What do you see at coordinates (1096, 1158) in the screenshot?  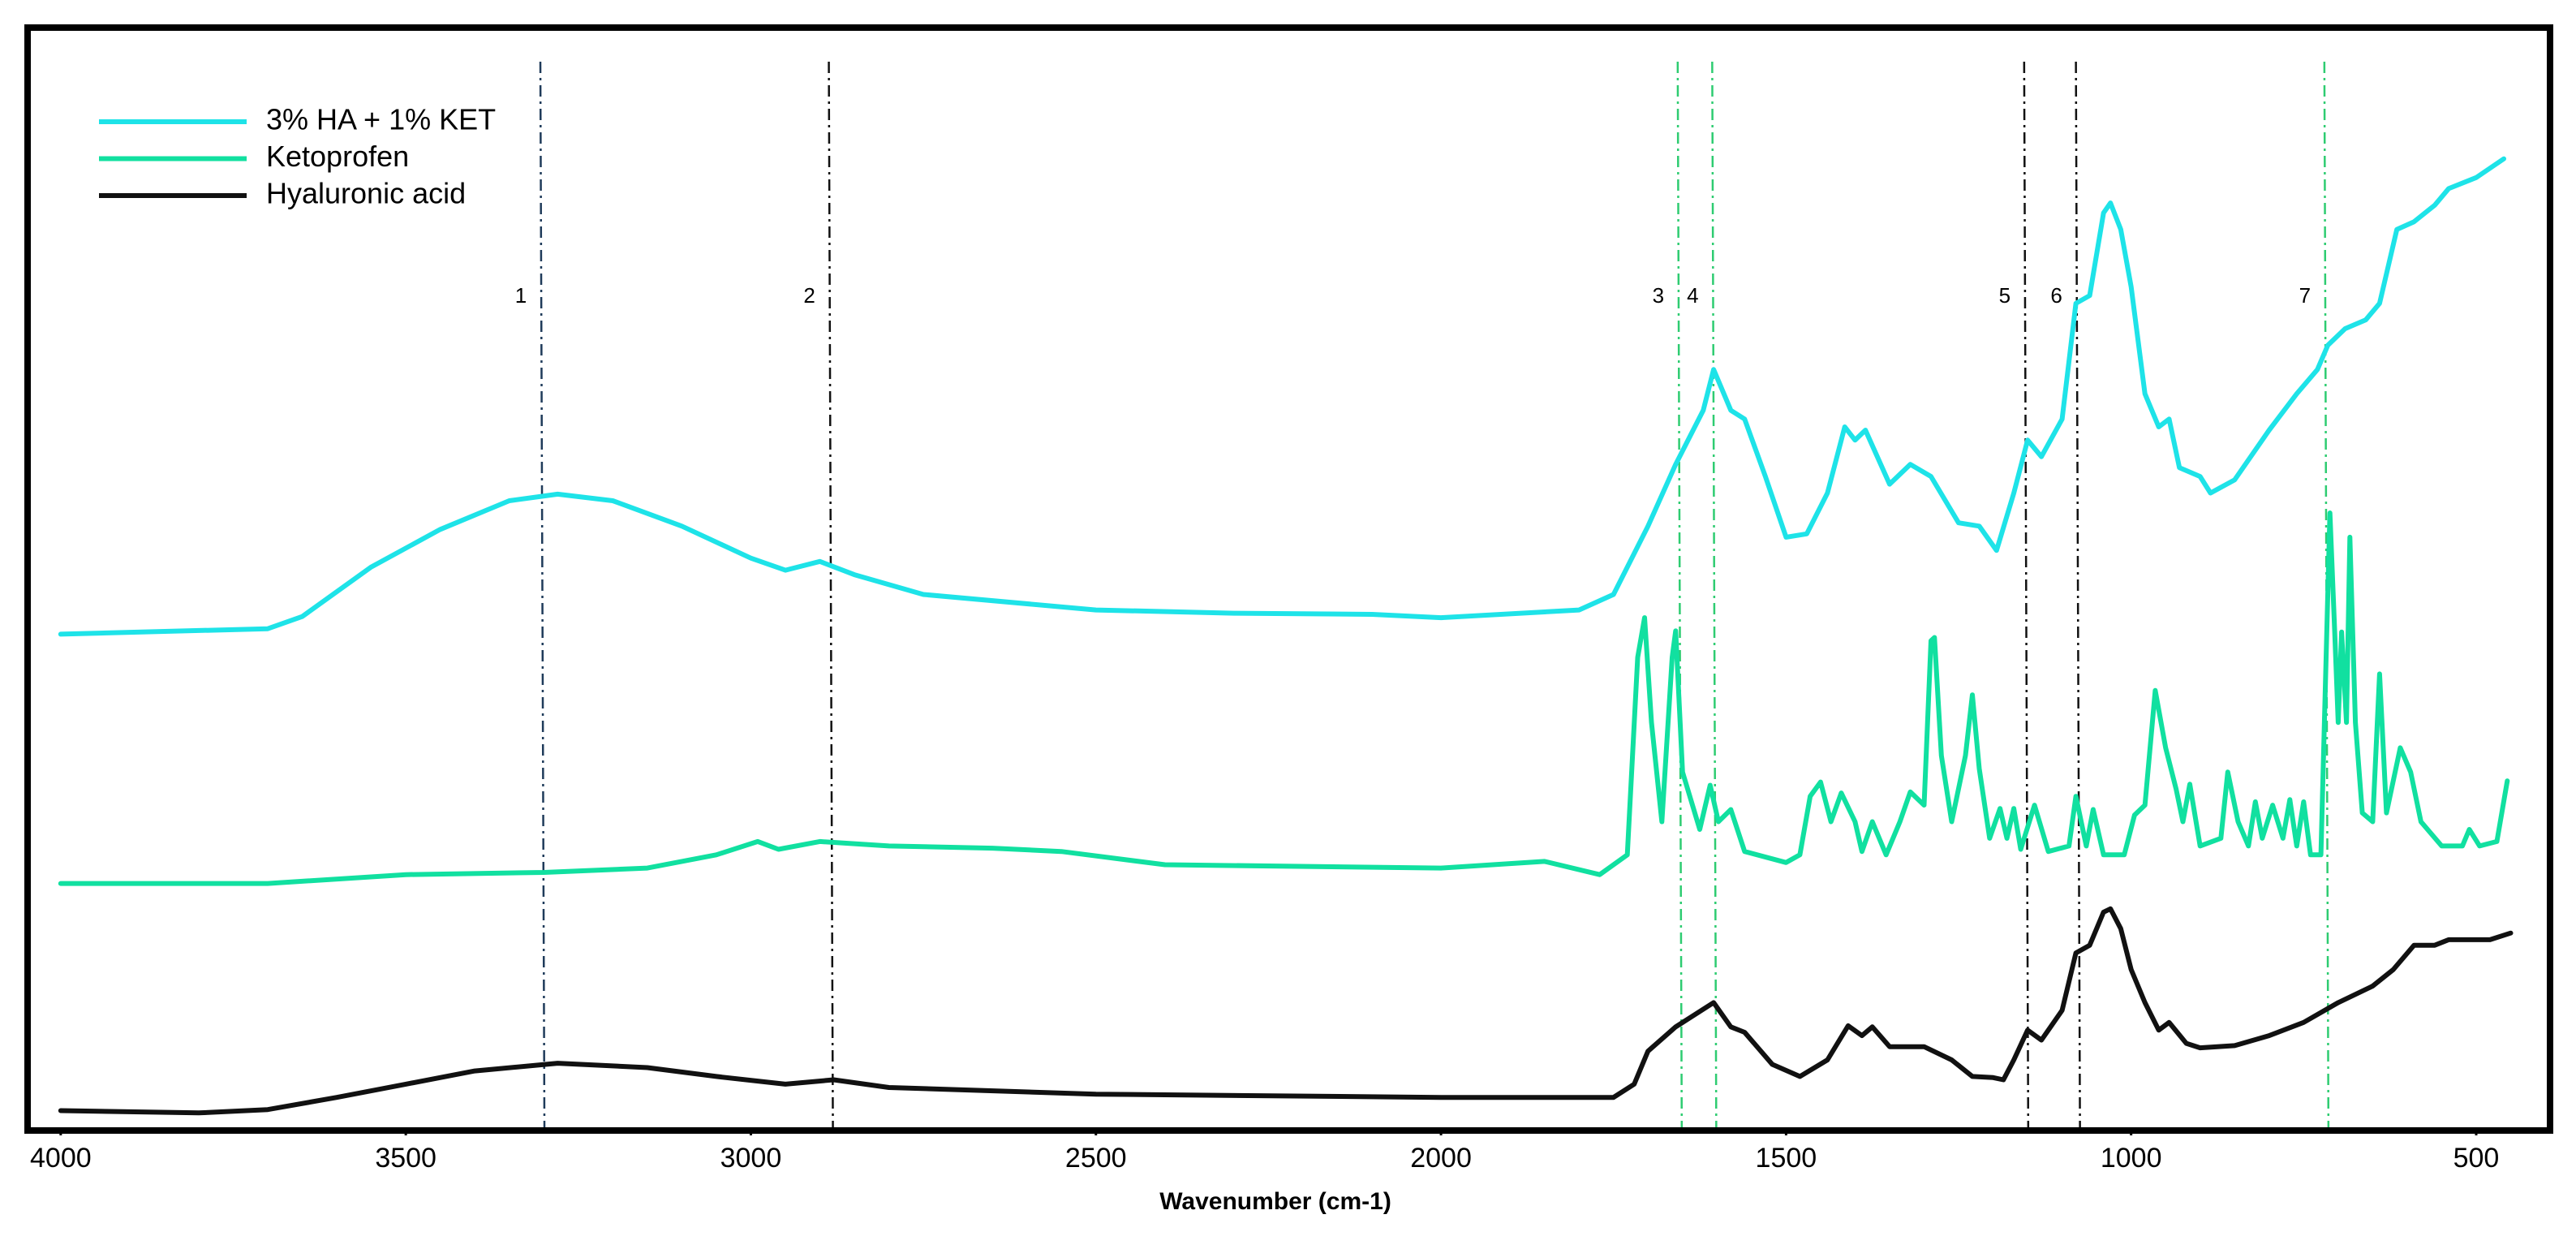 I see `x-tick-label: 2500` at bounding box center [1096, 1158].